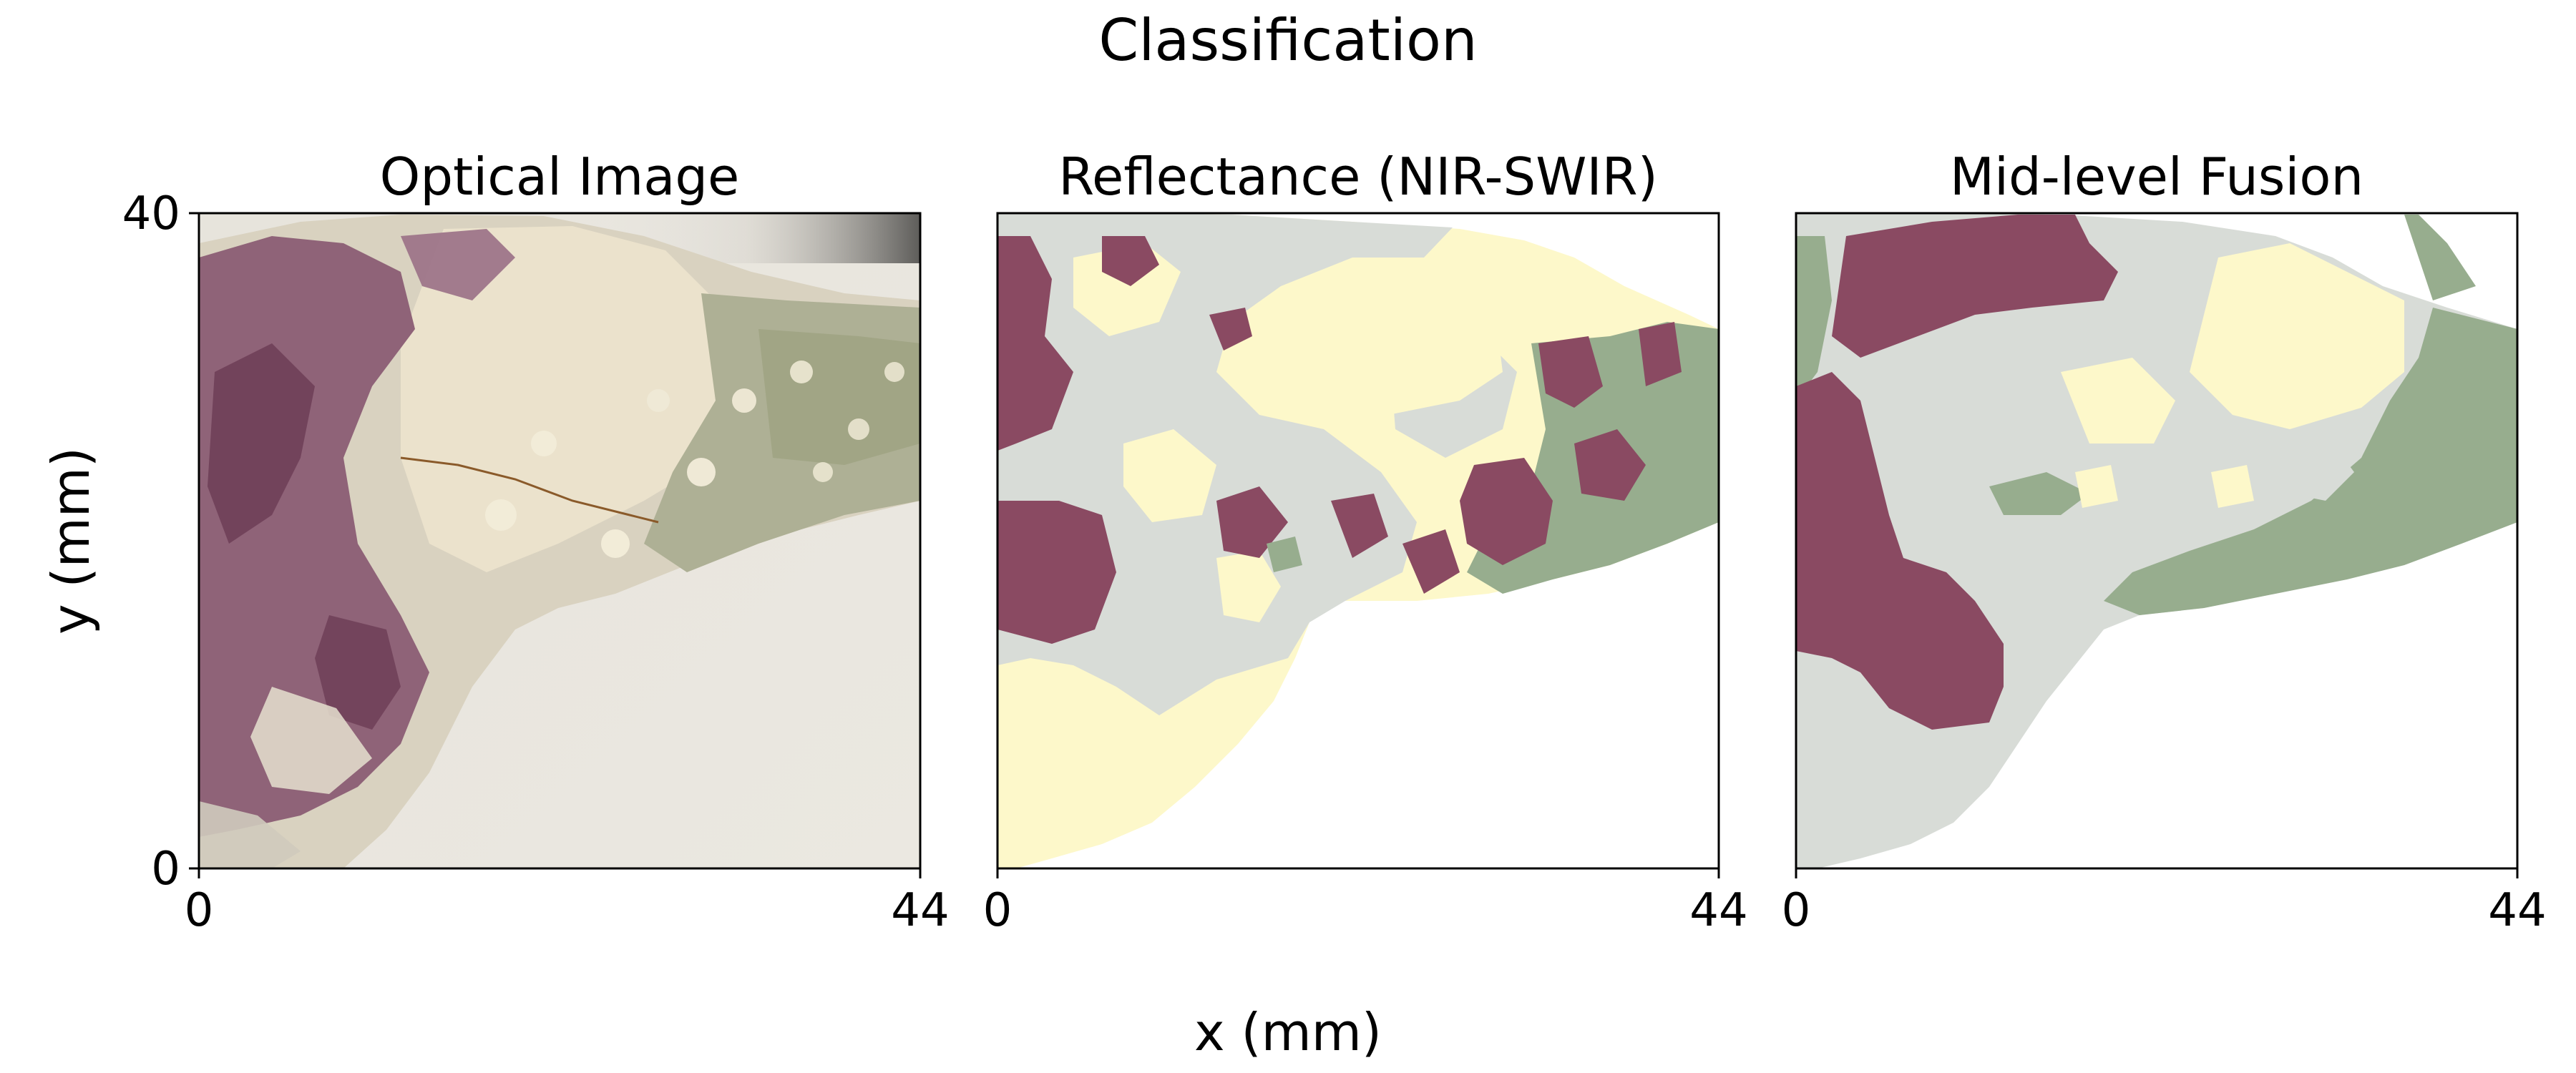  Describe the element at coordinates (1975, 286) in the screenshot. I see `fusion-class-purple-top` at that location.